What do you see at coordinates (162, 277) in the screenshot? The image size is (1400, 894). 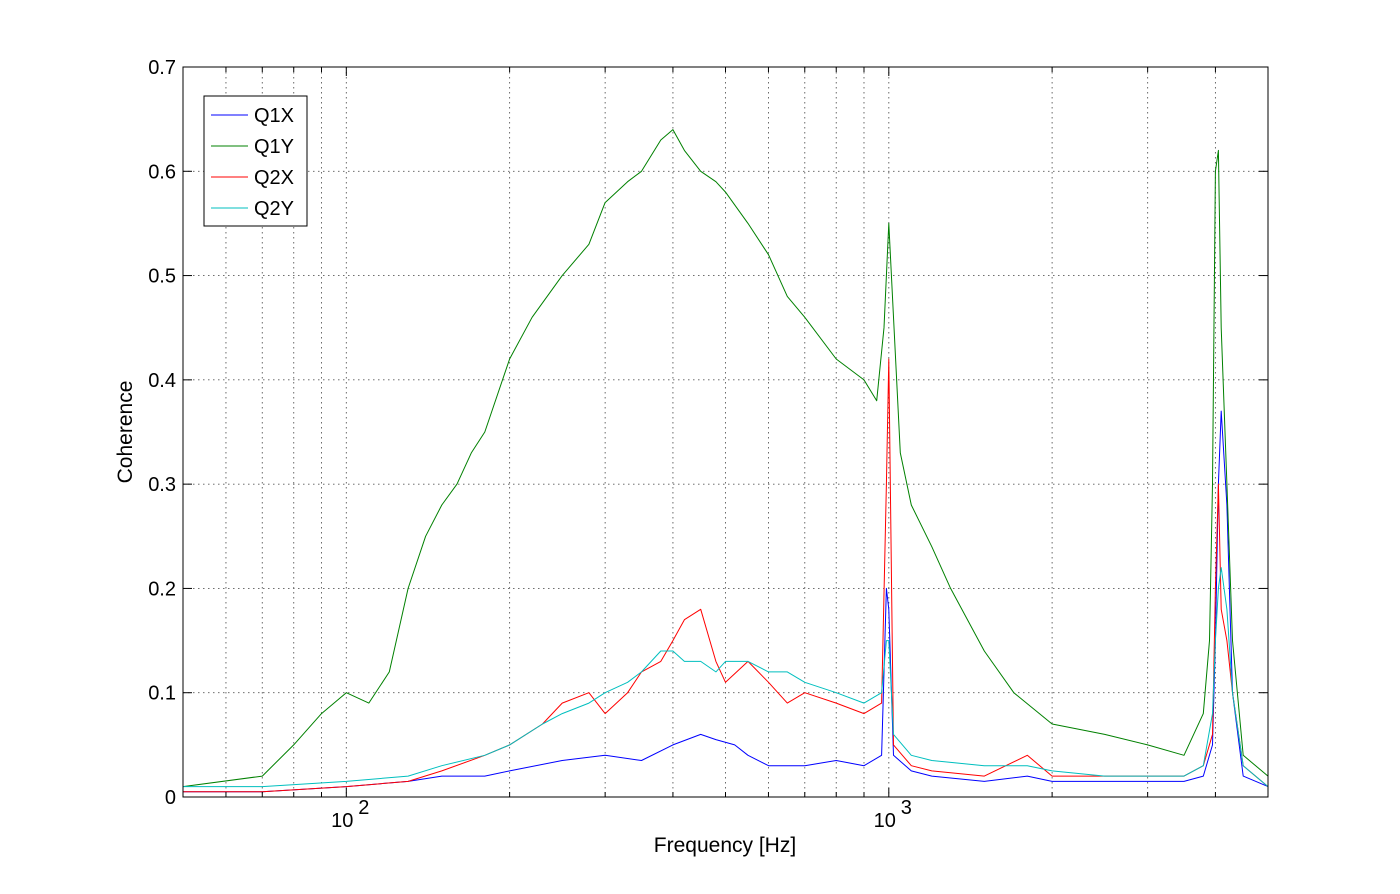 I see `y-tick-label: 0.5` at bounding box center [162, 277].